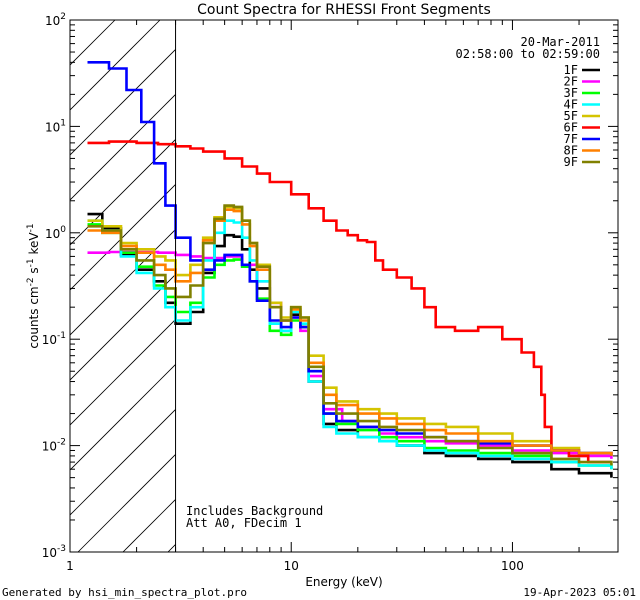 The width and height of the screenshot is (640, 600). Describe the element at coordinates (571, 105) in the screenshot. I see `legend-label: 4F` at that location.